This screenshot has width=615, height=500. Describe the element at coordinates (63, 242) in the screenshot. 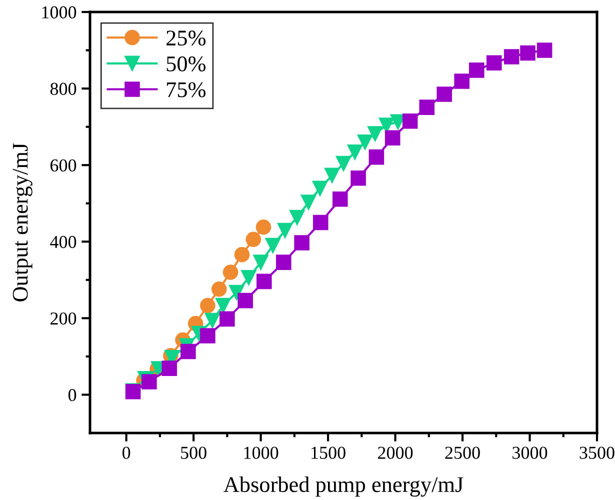

I see `y-tick-label: 400` at that location.